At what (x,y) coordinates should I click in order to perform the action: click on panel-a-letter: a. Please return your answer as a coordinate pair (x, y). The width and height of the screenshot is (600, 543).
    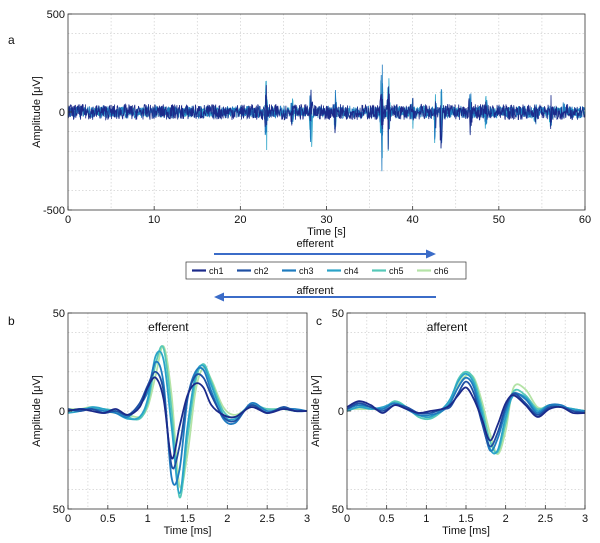
    Looking at the image, I should click on (11, 40).